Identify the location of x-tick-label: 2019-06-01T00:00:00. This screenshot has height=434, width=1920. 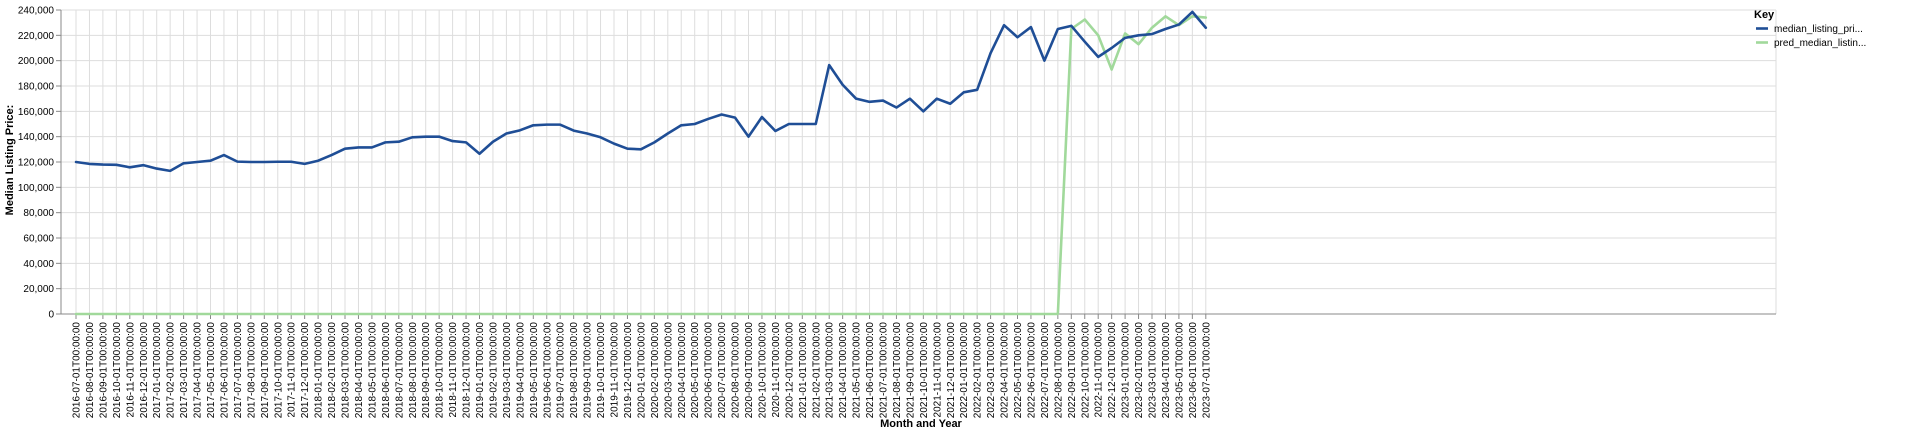
(547, 370).